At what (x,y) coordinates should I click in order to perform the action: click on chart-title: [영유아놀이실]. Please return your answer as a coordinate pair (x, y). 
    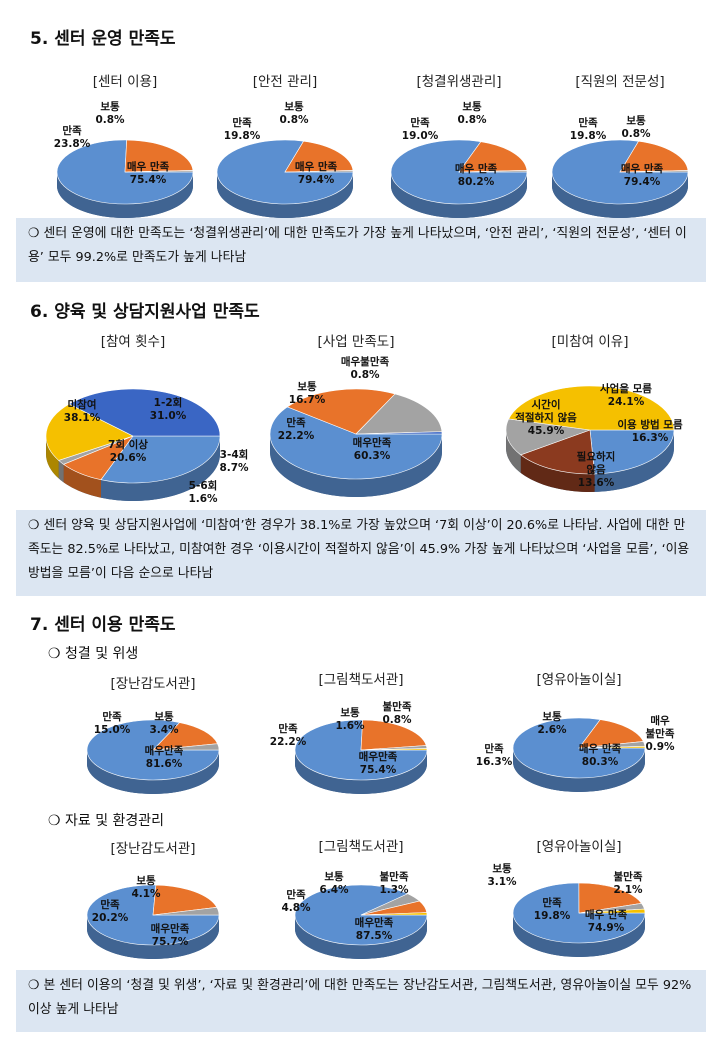
    Looking at the image, I should click on (578, 680).